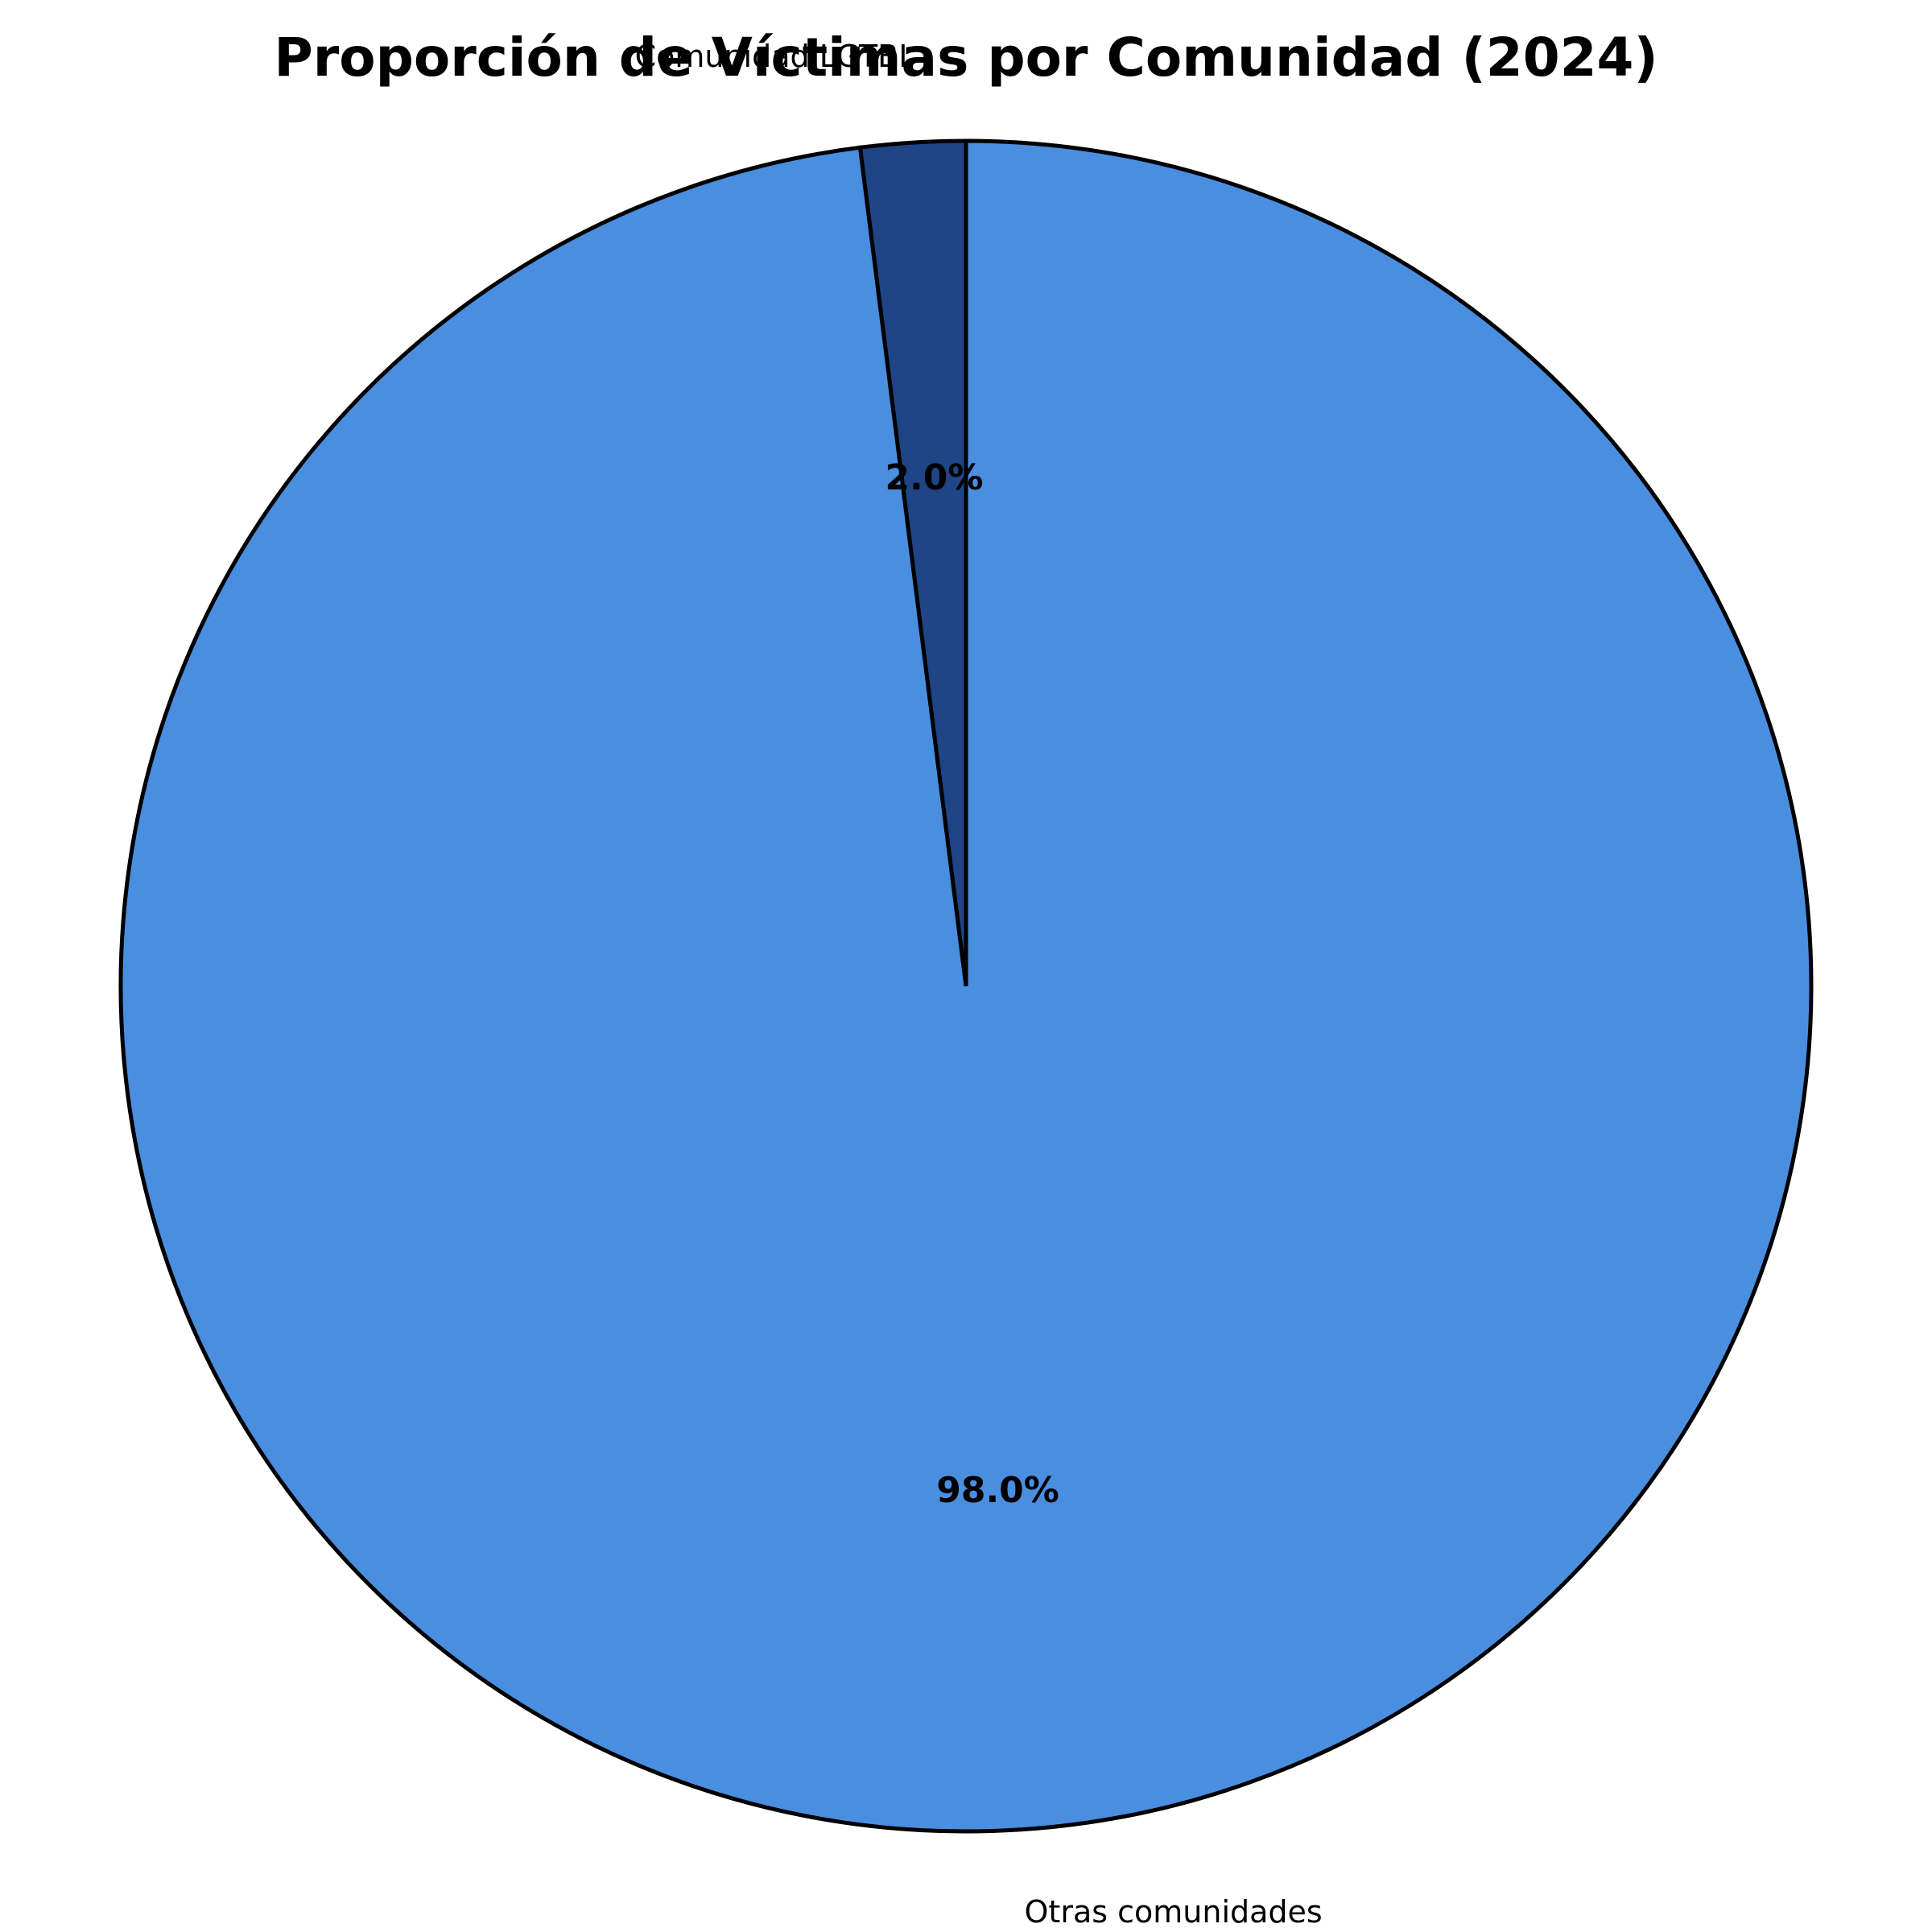 This screenshot has height=1932, width=1932. What do you see at coordinates (934, 477) in the screenshot?
I see `slice-percent-label-0: 2.0%` at bounding box center [934, 477].